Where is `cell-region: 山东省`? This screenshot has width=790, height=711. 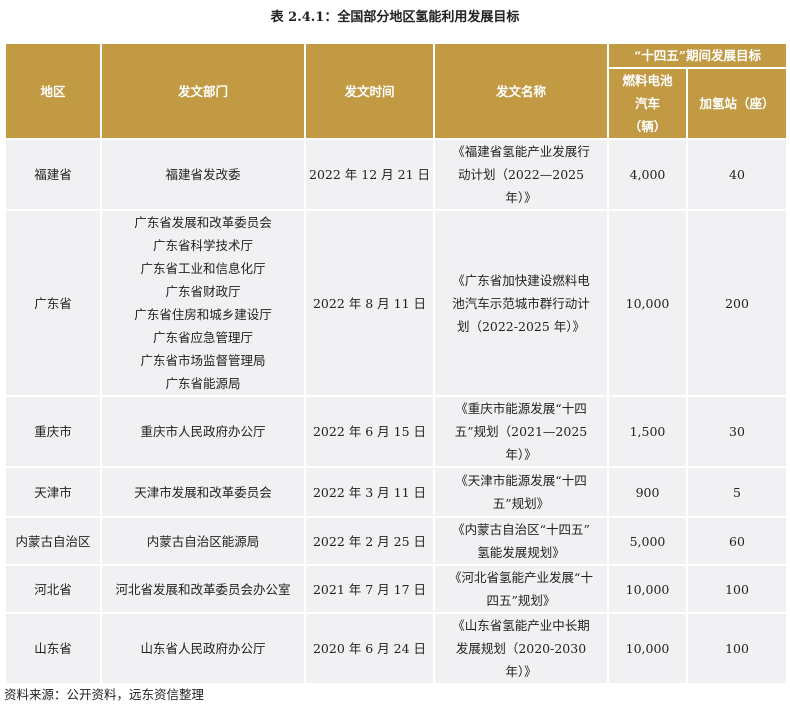 cell-region: 山东省 is located at coordinates (53, 648).